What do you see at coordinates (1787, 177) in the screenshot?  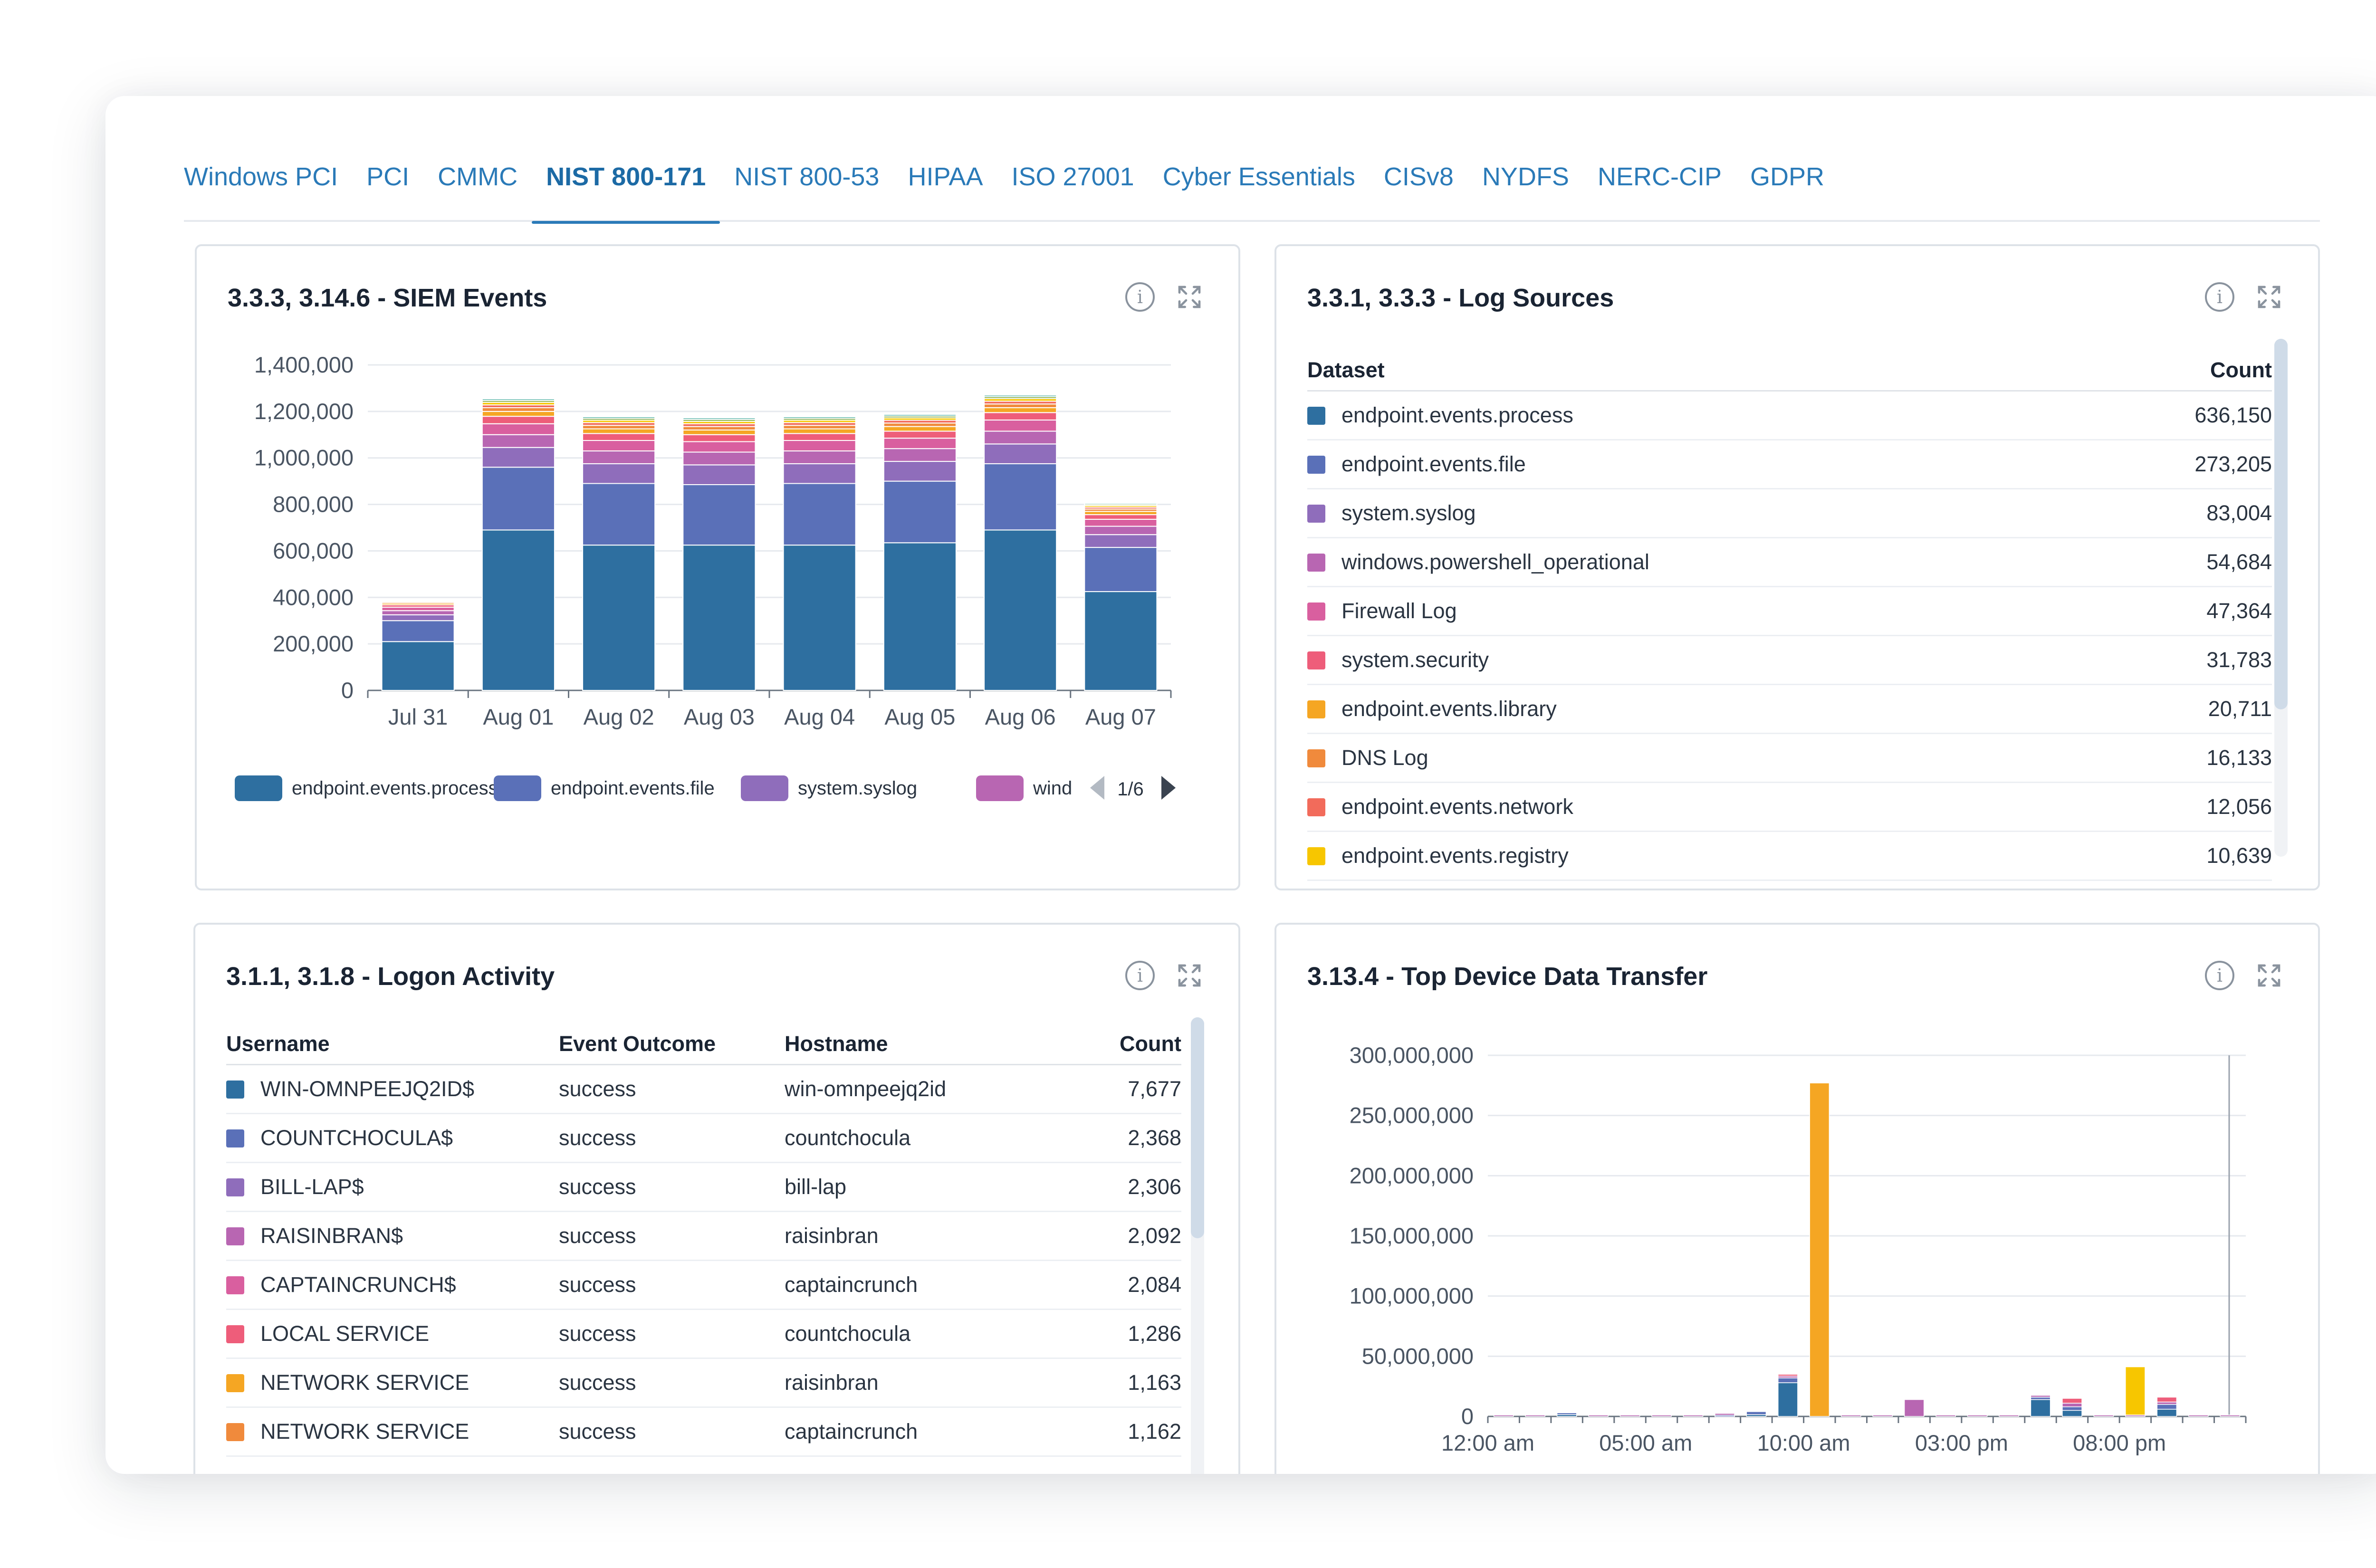 I see `tab-gdpr: GDPR` at bounding box center [1787, 177].